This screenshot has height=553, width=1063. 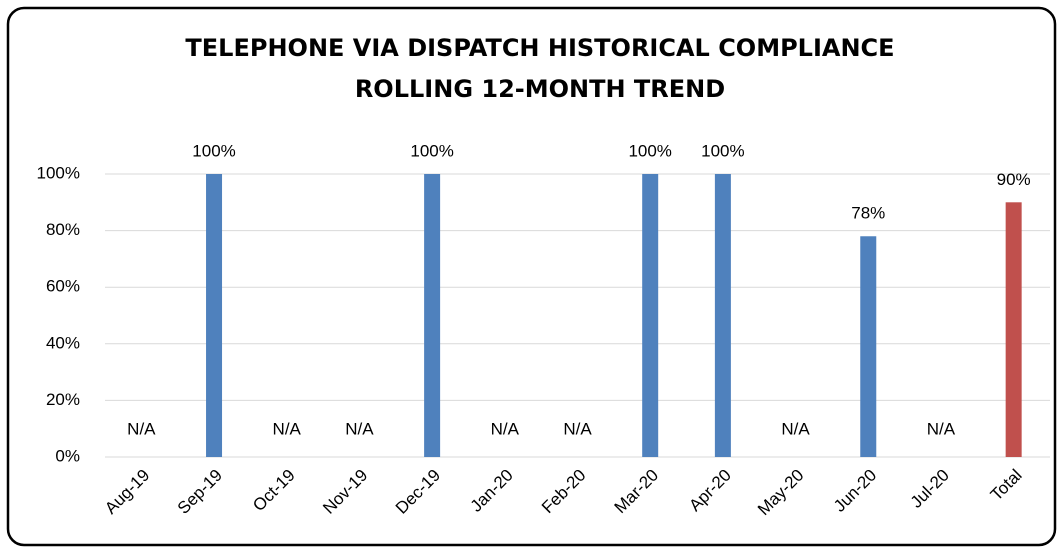 What do you see at coordinates (63, 229) in the screenshot?
I see `y-tick-label: 80%` at bounding box center [63, 229].